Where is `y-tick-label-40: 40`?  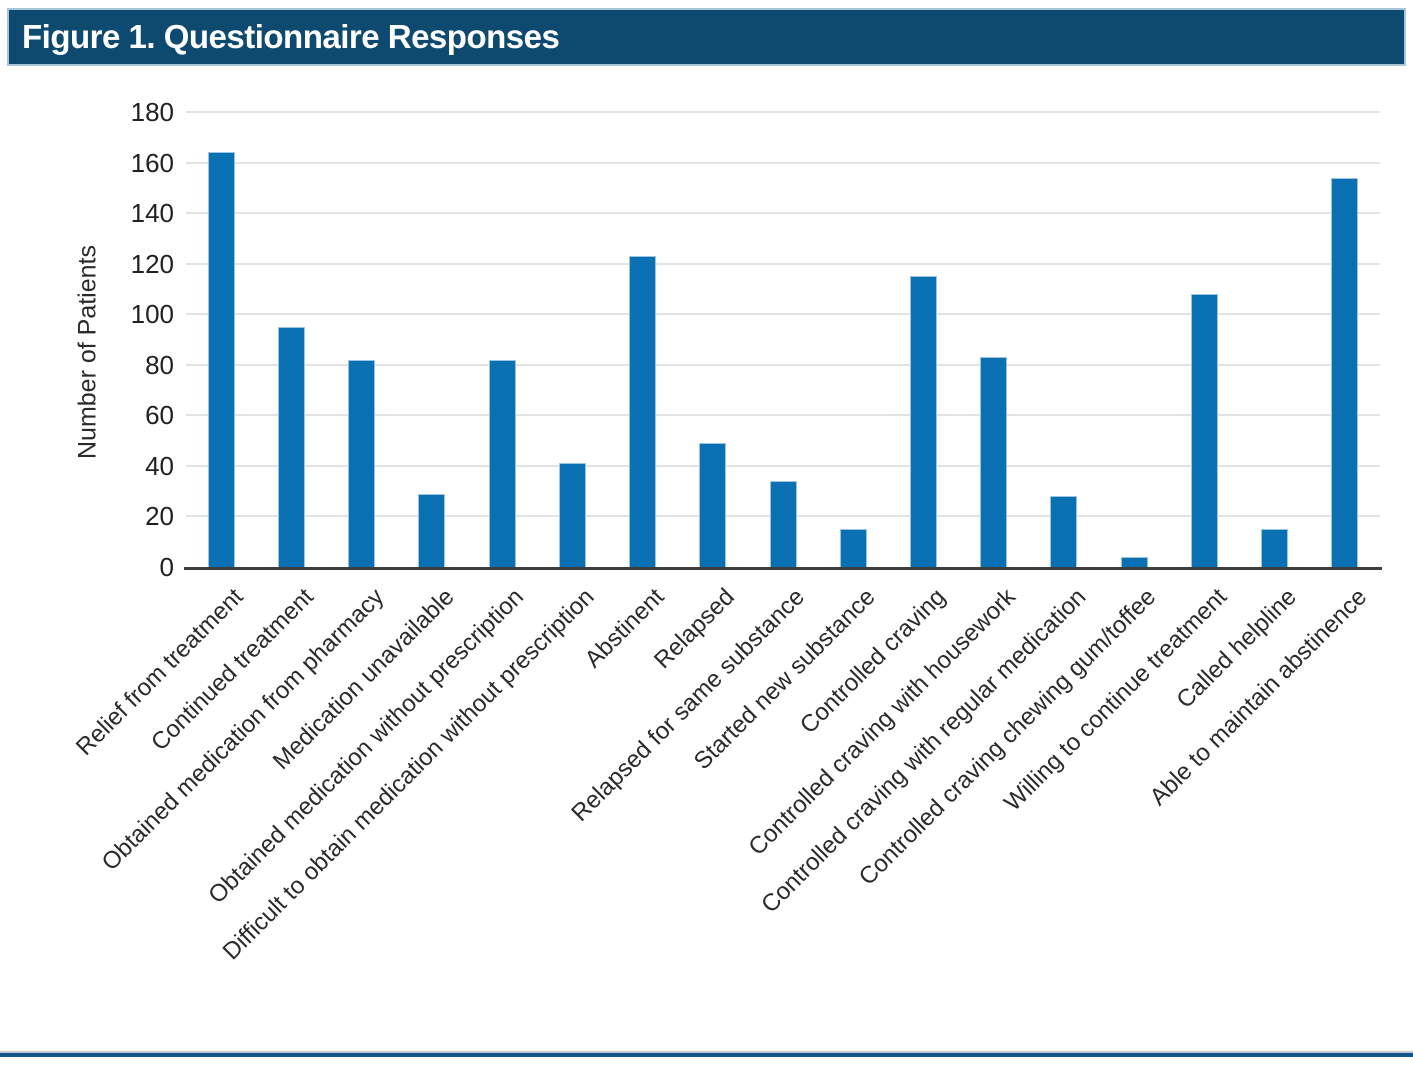 y-tick-label-40: 40 is located at coordinates (159, 465).